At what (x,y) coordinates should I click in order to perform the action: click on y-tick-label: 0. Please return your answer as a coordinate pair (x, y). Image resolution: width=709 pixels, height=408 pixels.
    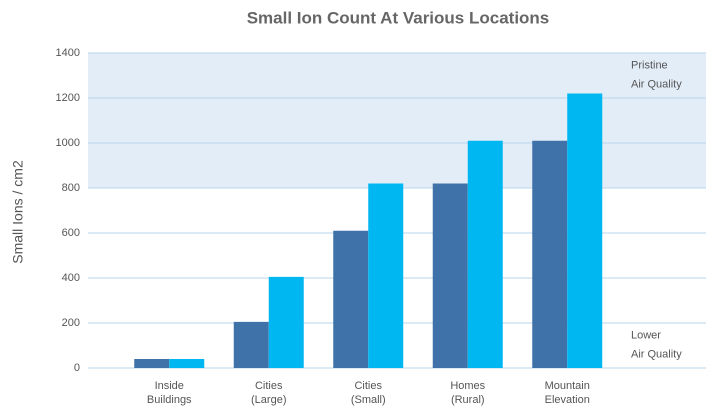
    Looking at the image, I should click on (77, 368).